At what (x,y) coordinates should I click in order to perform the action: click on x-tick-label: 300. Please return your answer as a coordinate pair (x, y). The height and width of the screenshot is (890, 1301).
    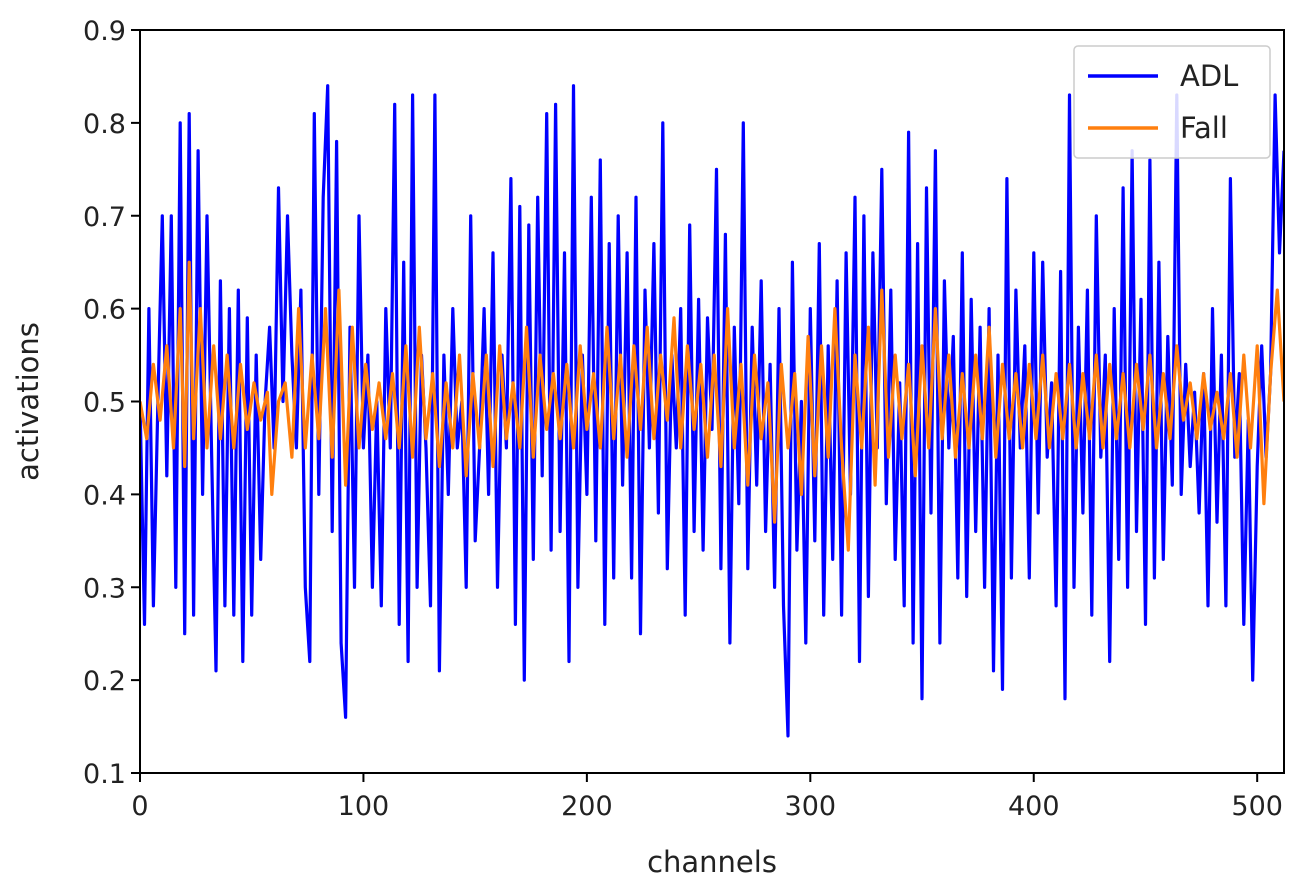
    Looking at the image, I should click on (811, 806).